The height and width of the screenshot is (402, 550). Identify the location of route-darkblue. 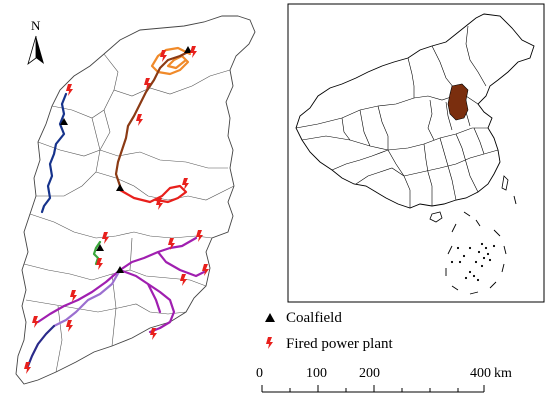
(41, 346).